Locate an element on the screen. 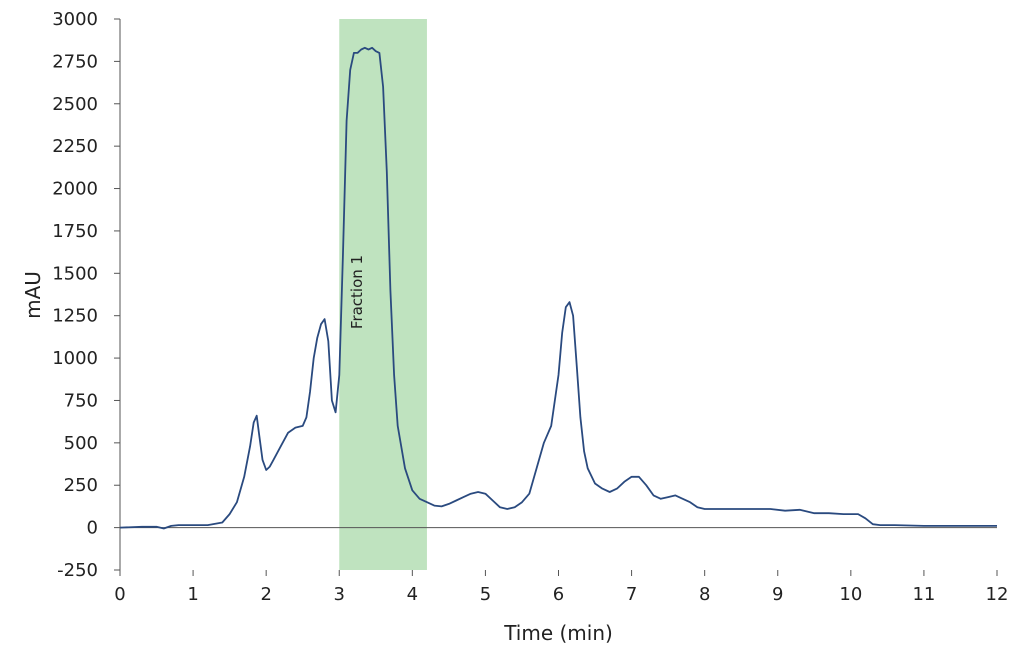  y-tick-label: 2250 is located at coordinates (75, 146).